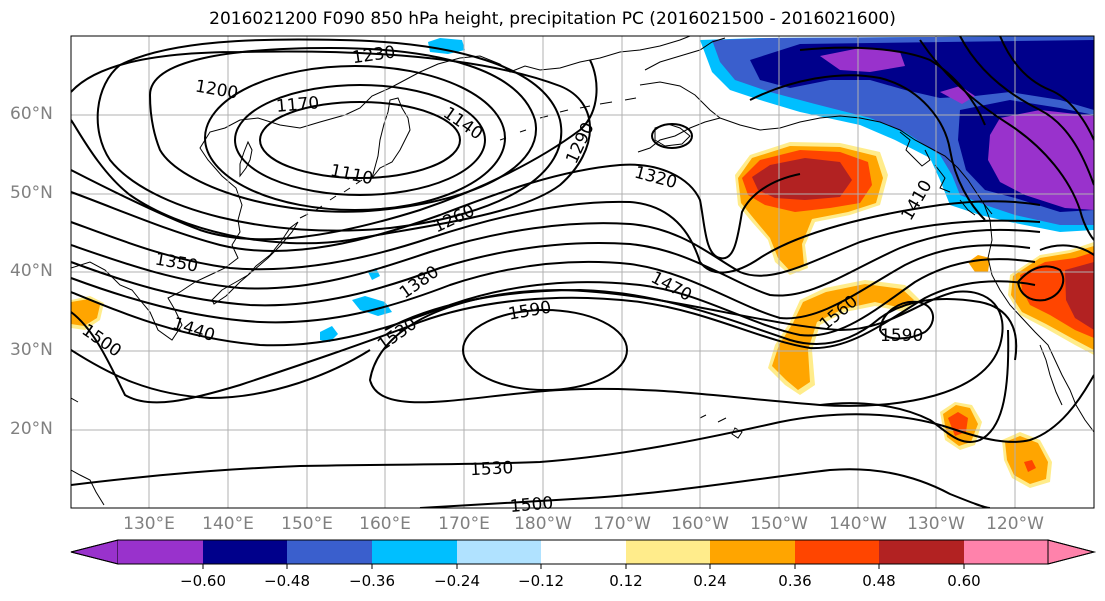 The image size is (1105, 601). I want to click on lon-label: 180°W, so click(543, 524).